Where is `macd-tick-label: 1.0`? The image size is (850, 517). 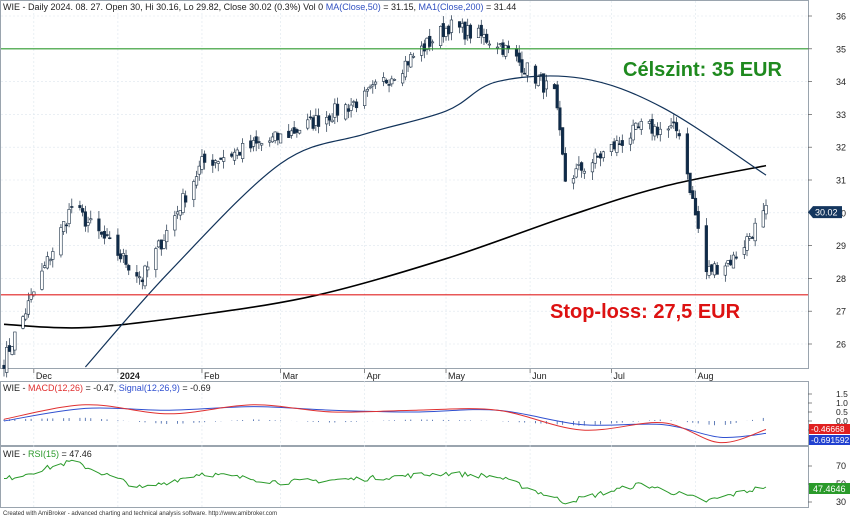
macd-tick-label: 1.0 is located at coordinates (842, 403).